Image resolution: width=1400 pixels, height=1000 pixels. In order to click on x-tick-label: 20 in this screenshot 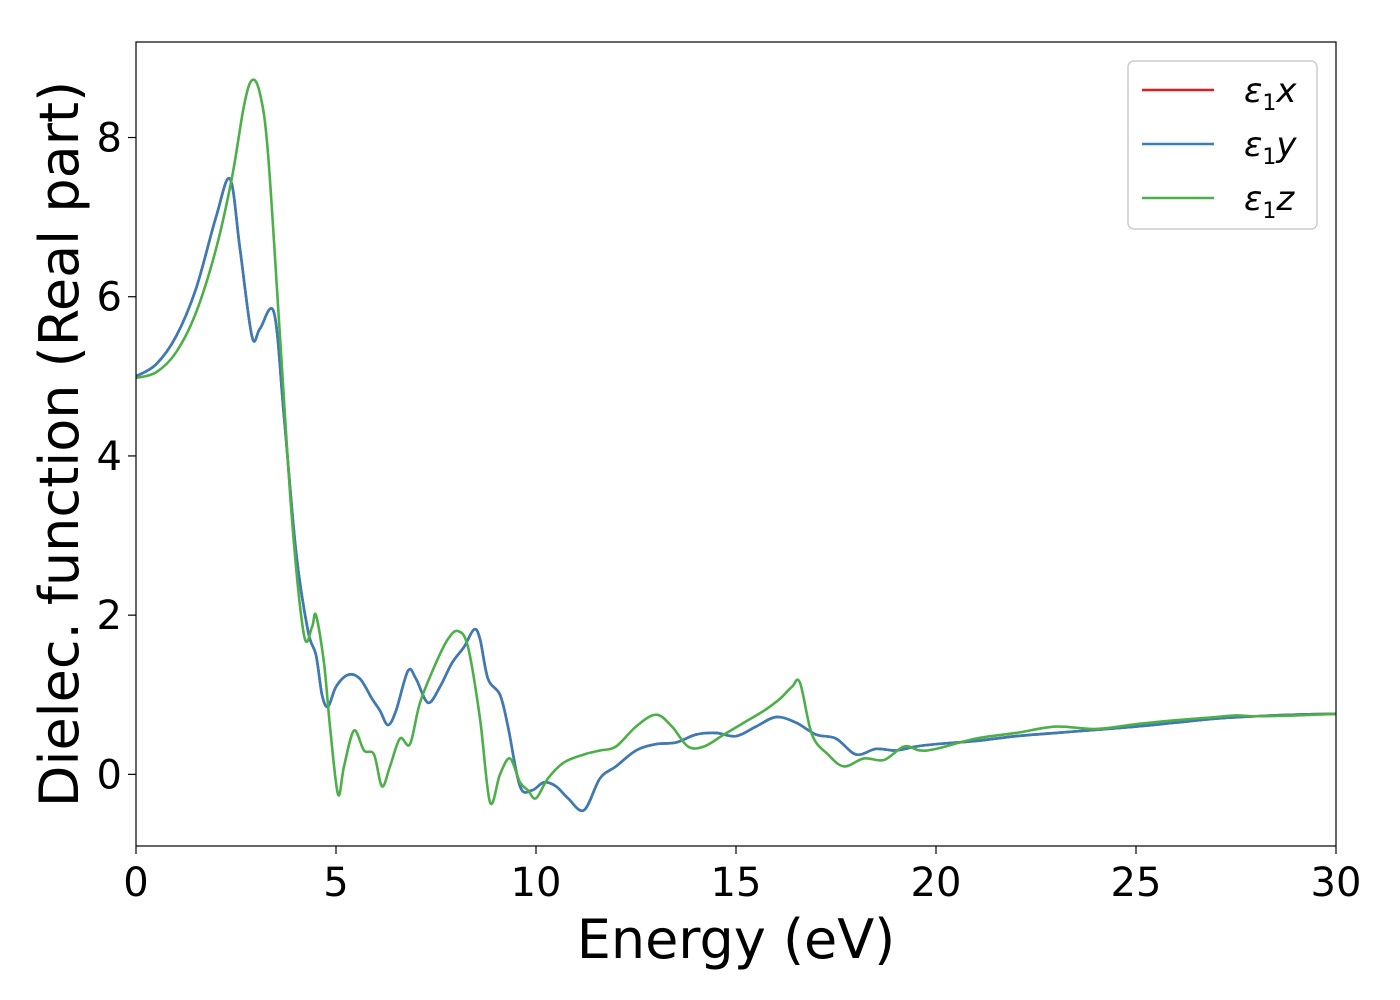, I will do `click(936, 883)`.